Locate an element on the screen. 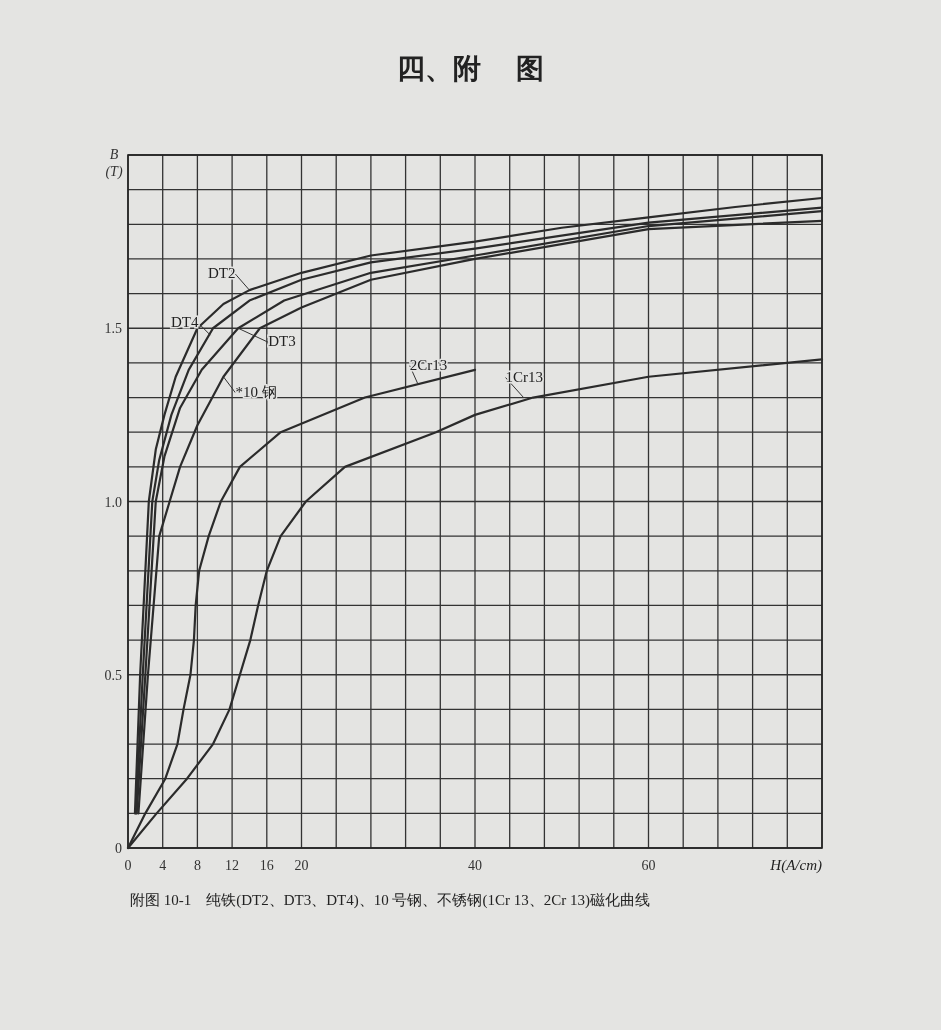 The image size is (941, 1030). y-tick-label: 1.0 is located at coordinates (113, 502).